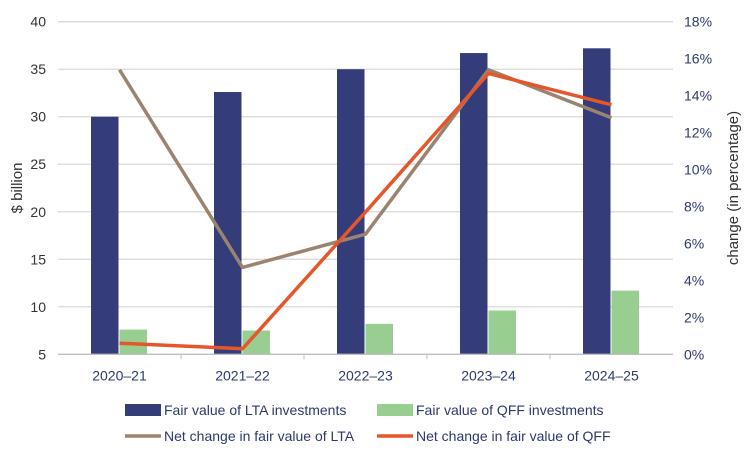 This screenshot has height=466, width=750. Describe the element at coordinates (38, 259) in the screenshot. I see `y-tick-label: 15` at that location.